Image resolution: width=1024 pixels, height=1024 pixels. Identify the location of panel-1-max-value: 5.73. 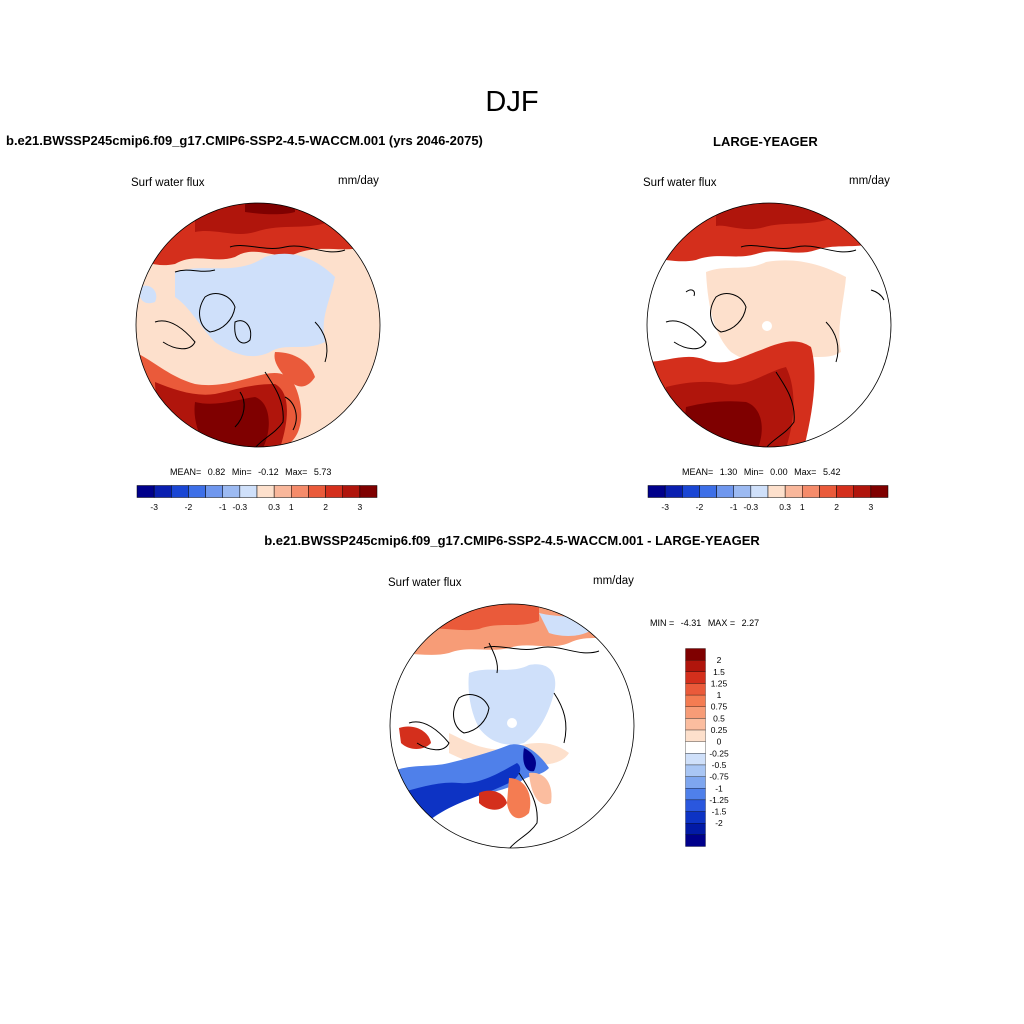
(322, 472).